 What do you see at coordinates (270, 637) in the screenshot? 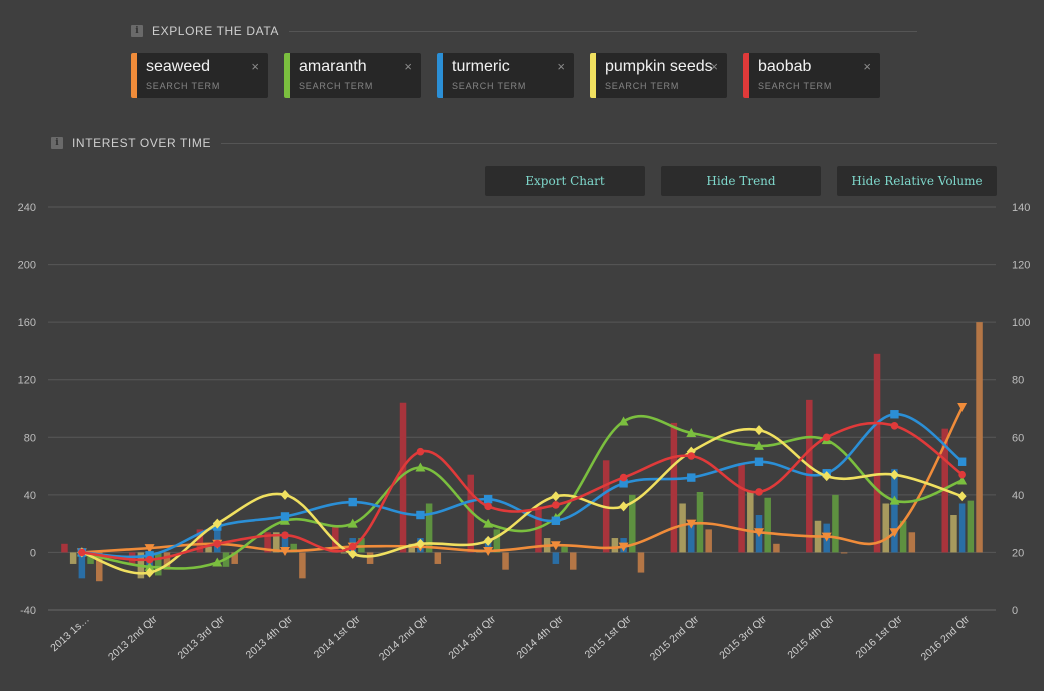
I see `x-tick-label: 2013 4th Qtr` at bounding box center [270, 637].